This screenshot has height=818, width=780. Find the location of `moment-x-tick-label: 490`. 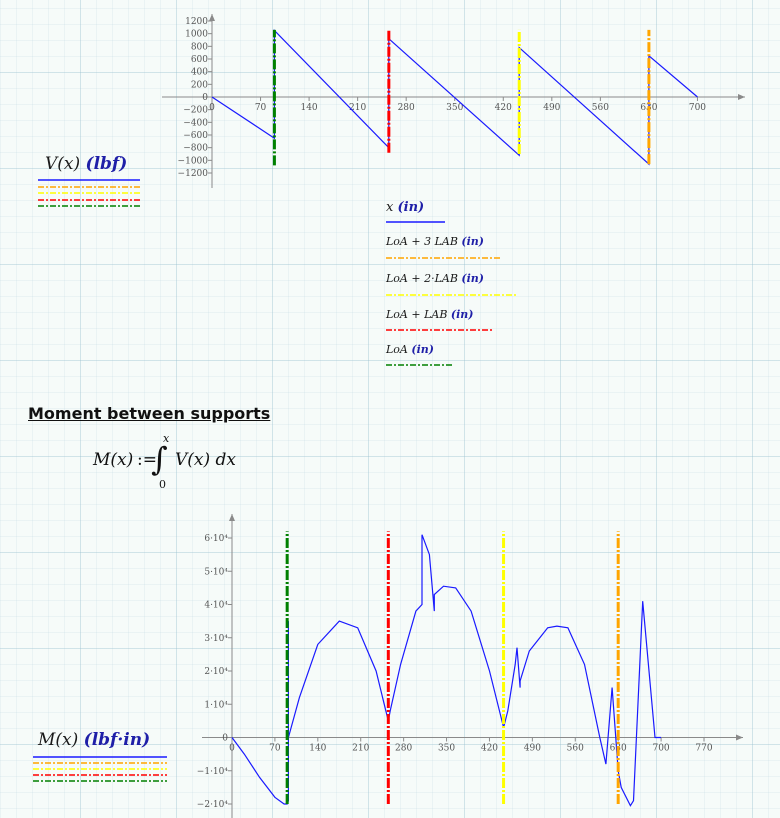

moment-x-tick-label: 490 is located at coordinates (532, 749).